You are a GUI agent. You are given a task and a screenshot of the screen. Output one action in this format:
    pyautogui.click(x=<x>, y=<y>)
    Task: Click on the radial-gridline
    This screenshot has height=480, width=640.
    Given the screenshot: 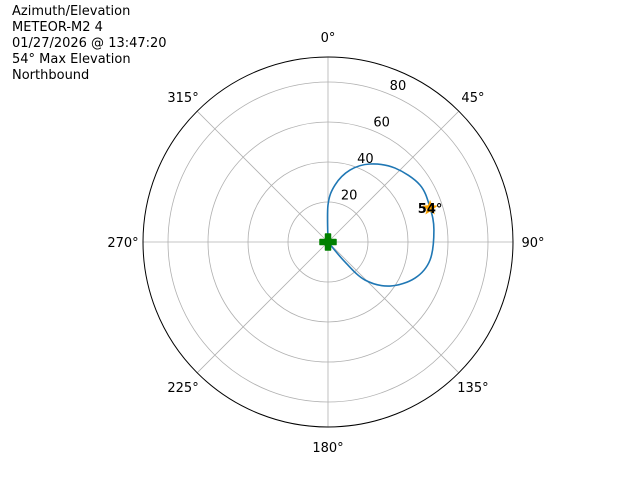 What is the action you would take?
    pyautogui.click(x=328, y=242)
    